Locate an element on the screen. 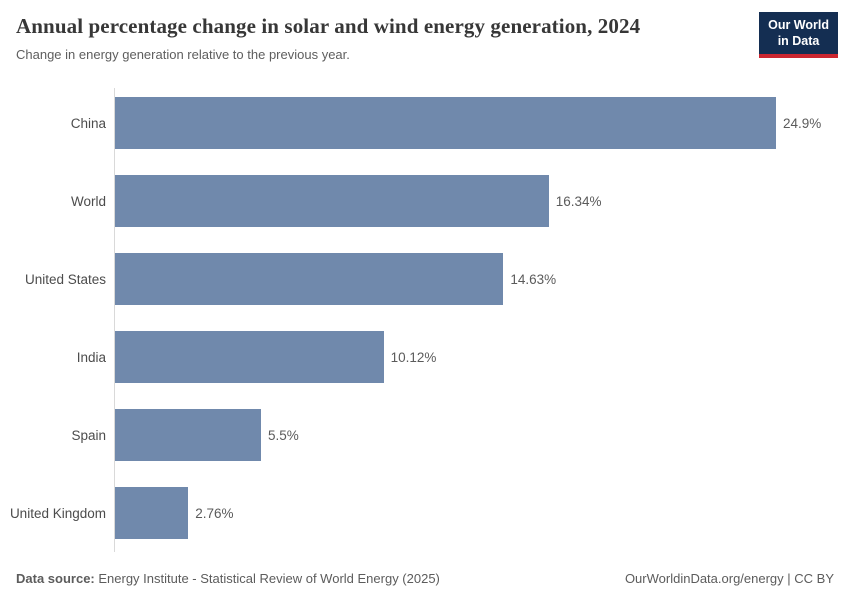  chart-row: World 16.34% is located at coordinates (425, 201).